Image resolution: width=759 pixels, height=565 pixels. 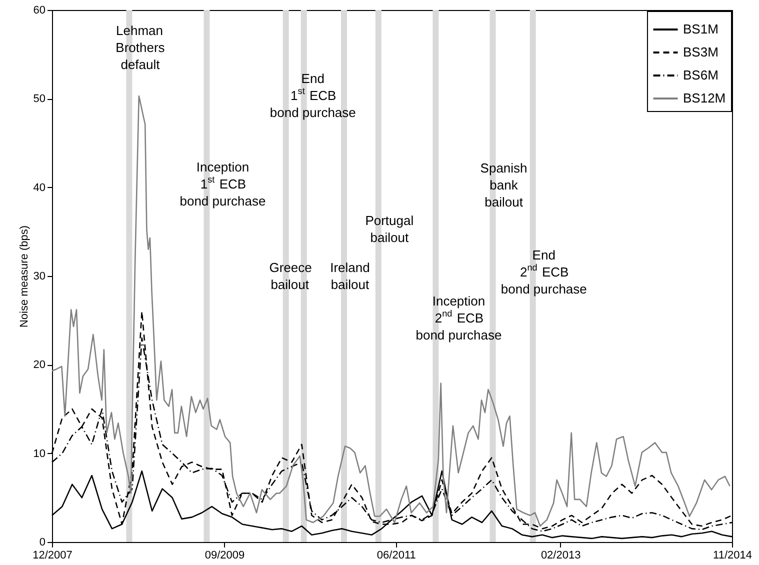 What do you see at coordinates (704, 98) in the screenshot?
I see `legend-label: BS12M` at bounding box center [704, 98].